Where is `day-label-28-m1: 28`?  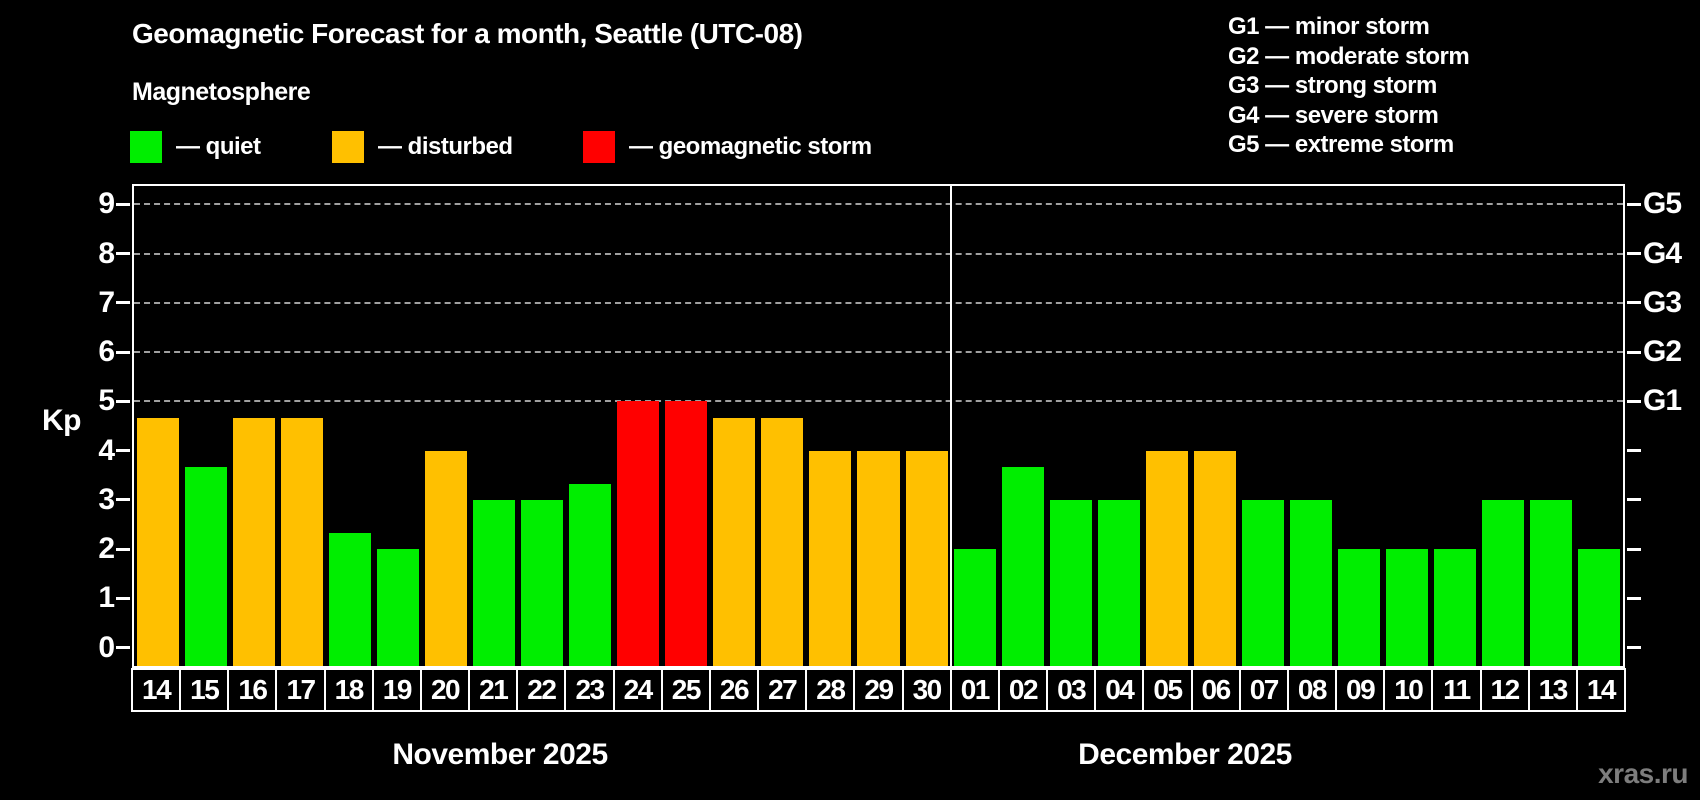
day-label-28-m1: 28 is located at coordinates (830, 690).